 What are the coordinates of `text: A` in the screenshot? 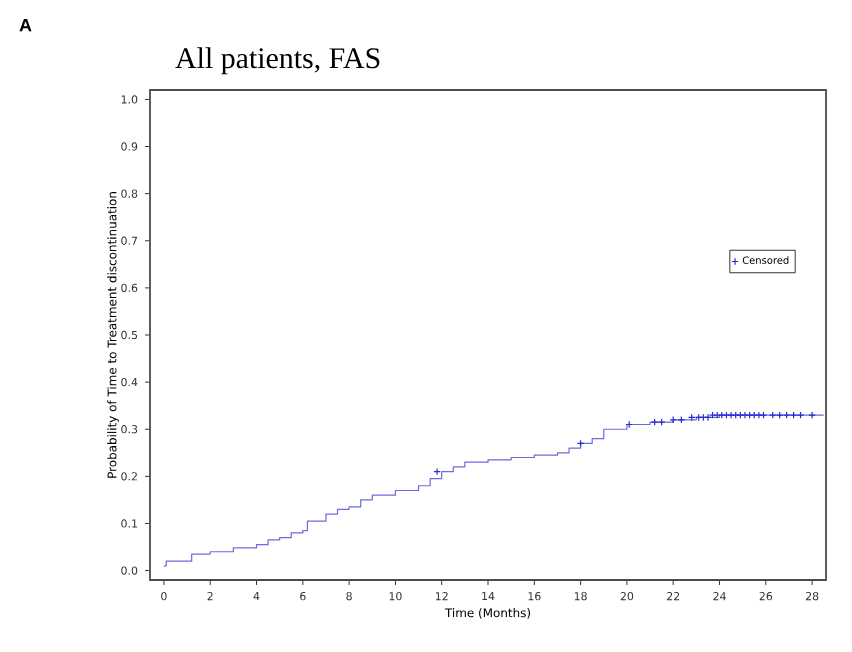 It's located at (25, 25).